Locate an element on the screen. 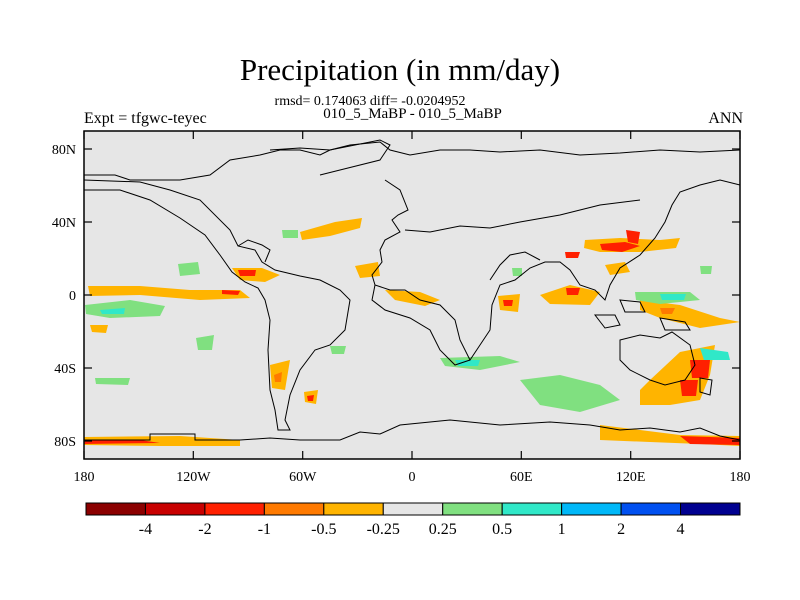  colorbar-label: -0.25 is located at coordinates (383, 529).